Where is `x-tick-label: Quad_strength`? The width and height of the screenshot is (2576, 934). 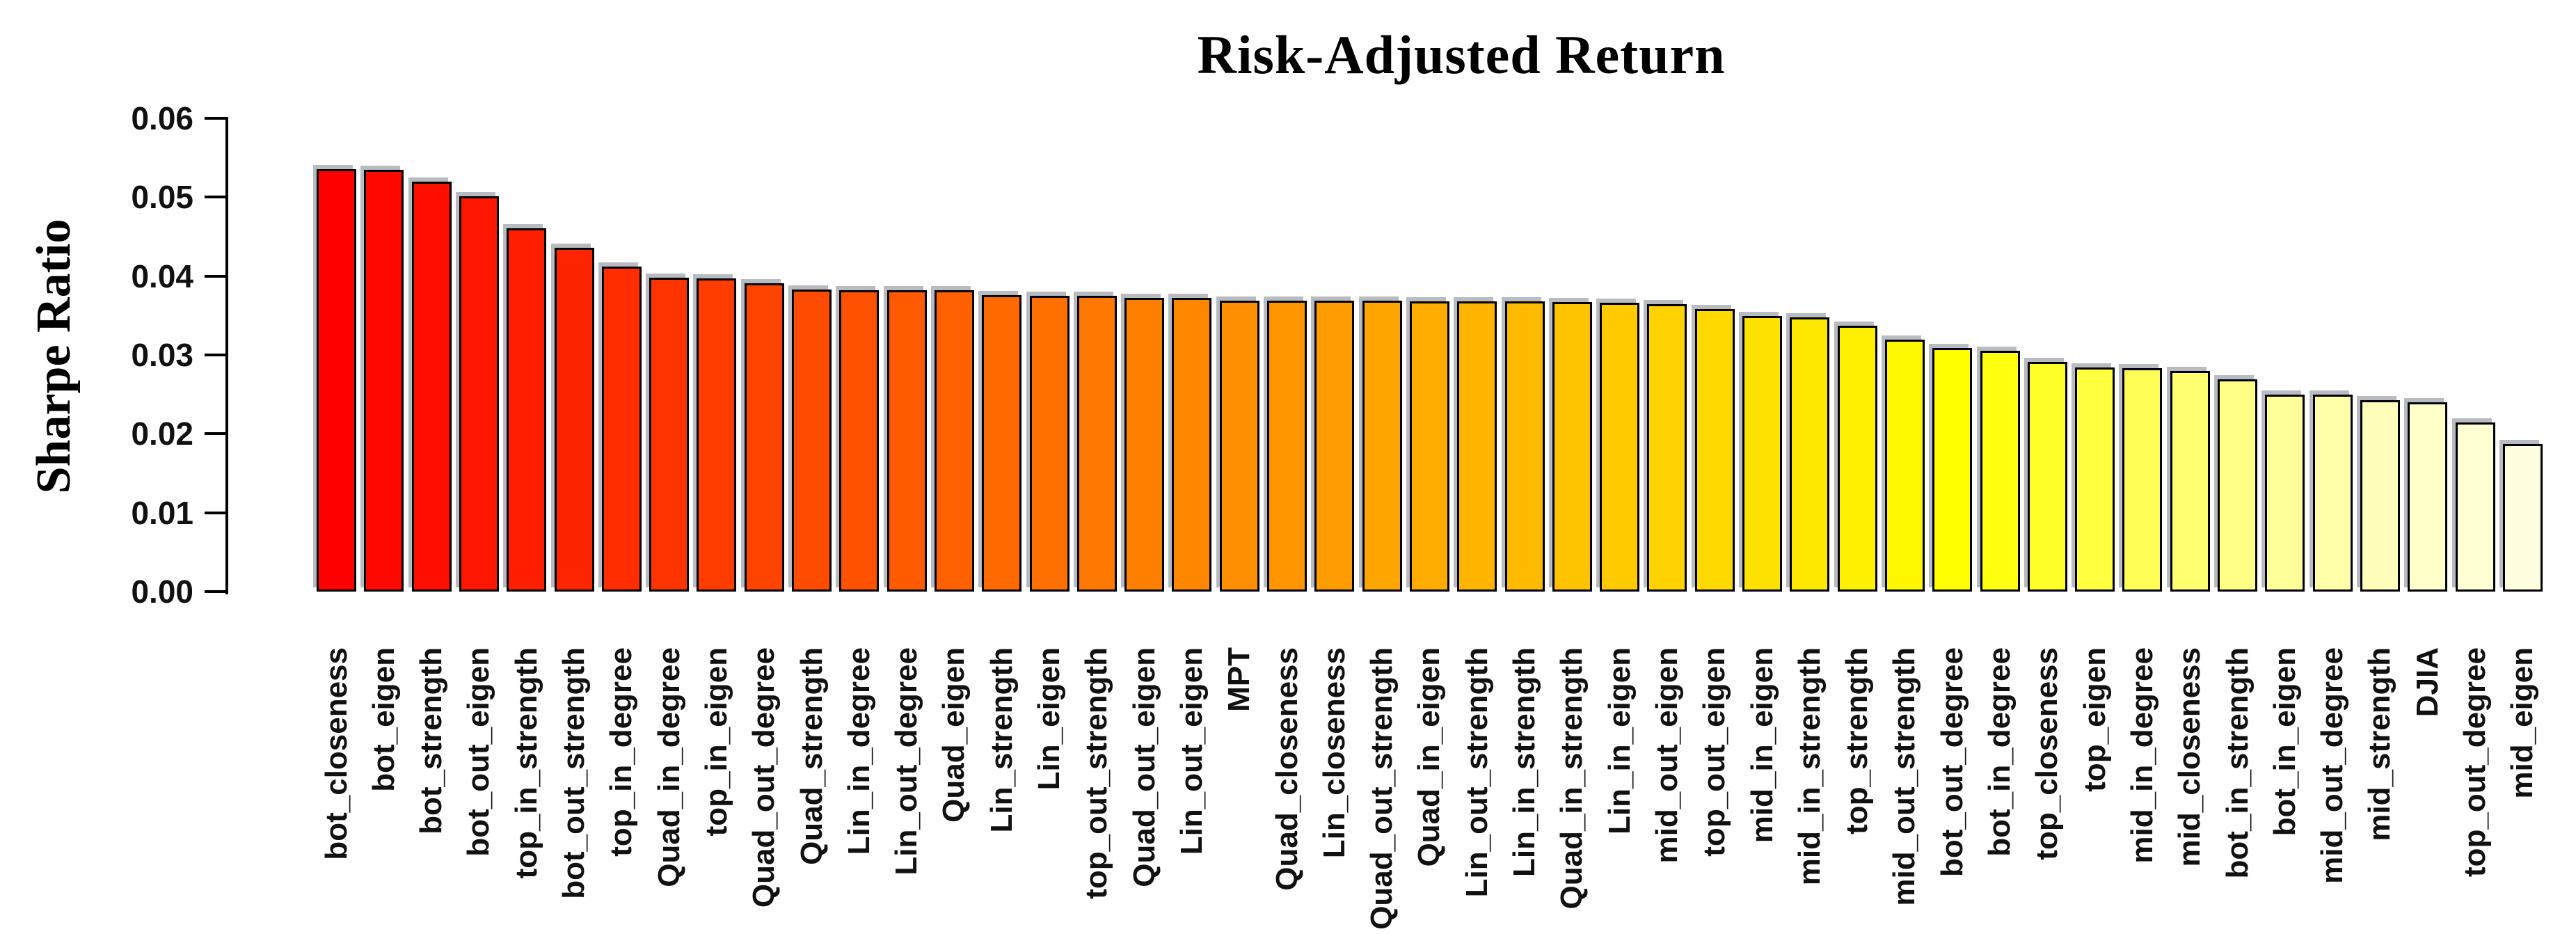
x-tick-label: Quad_strength is located at coordinates (812, 756).